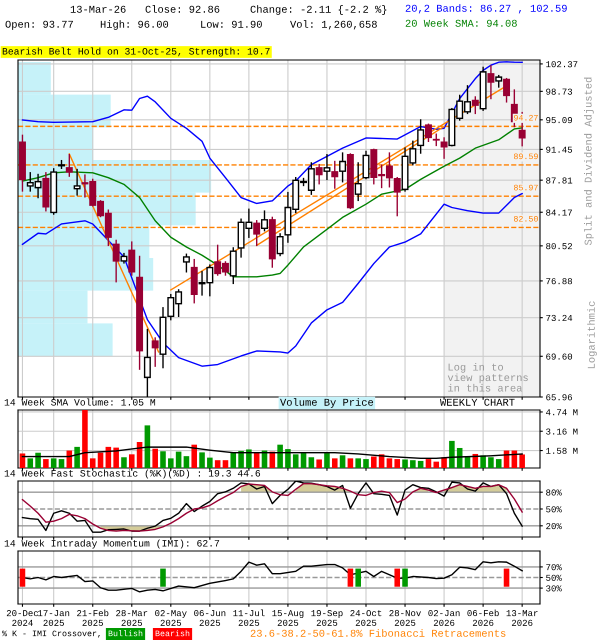  What do you see at coordinates (559, 120) in the screenshot?
I see `y-tick-label: 95.09` at bounding box center [559, 120].